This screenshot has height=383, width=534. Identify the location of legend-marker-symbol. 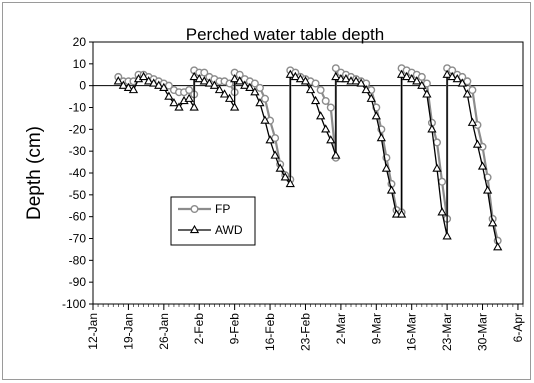
(194, 229).